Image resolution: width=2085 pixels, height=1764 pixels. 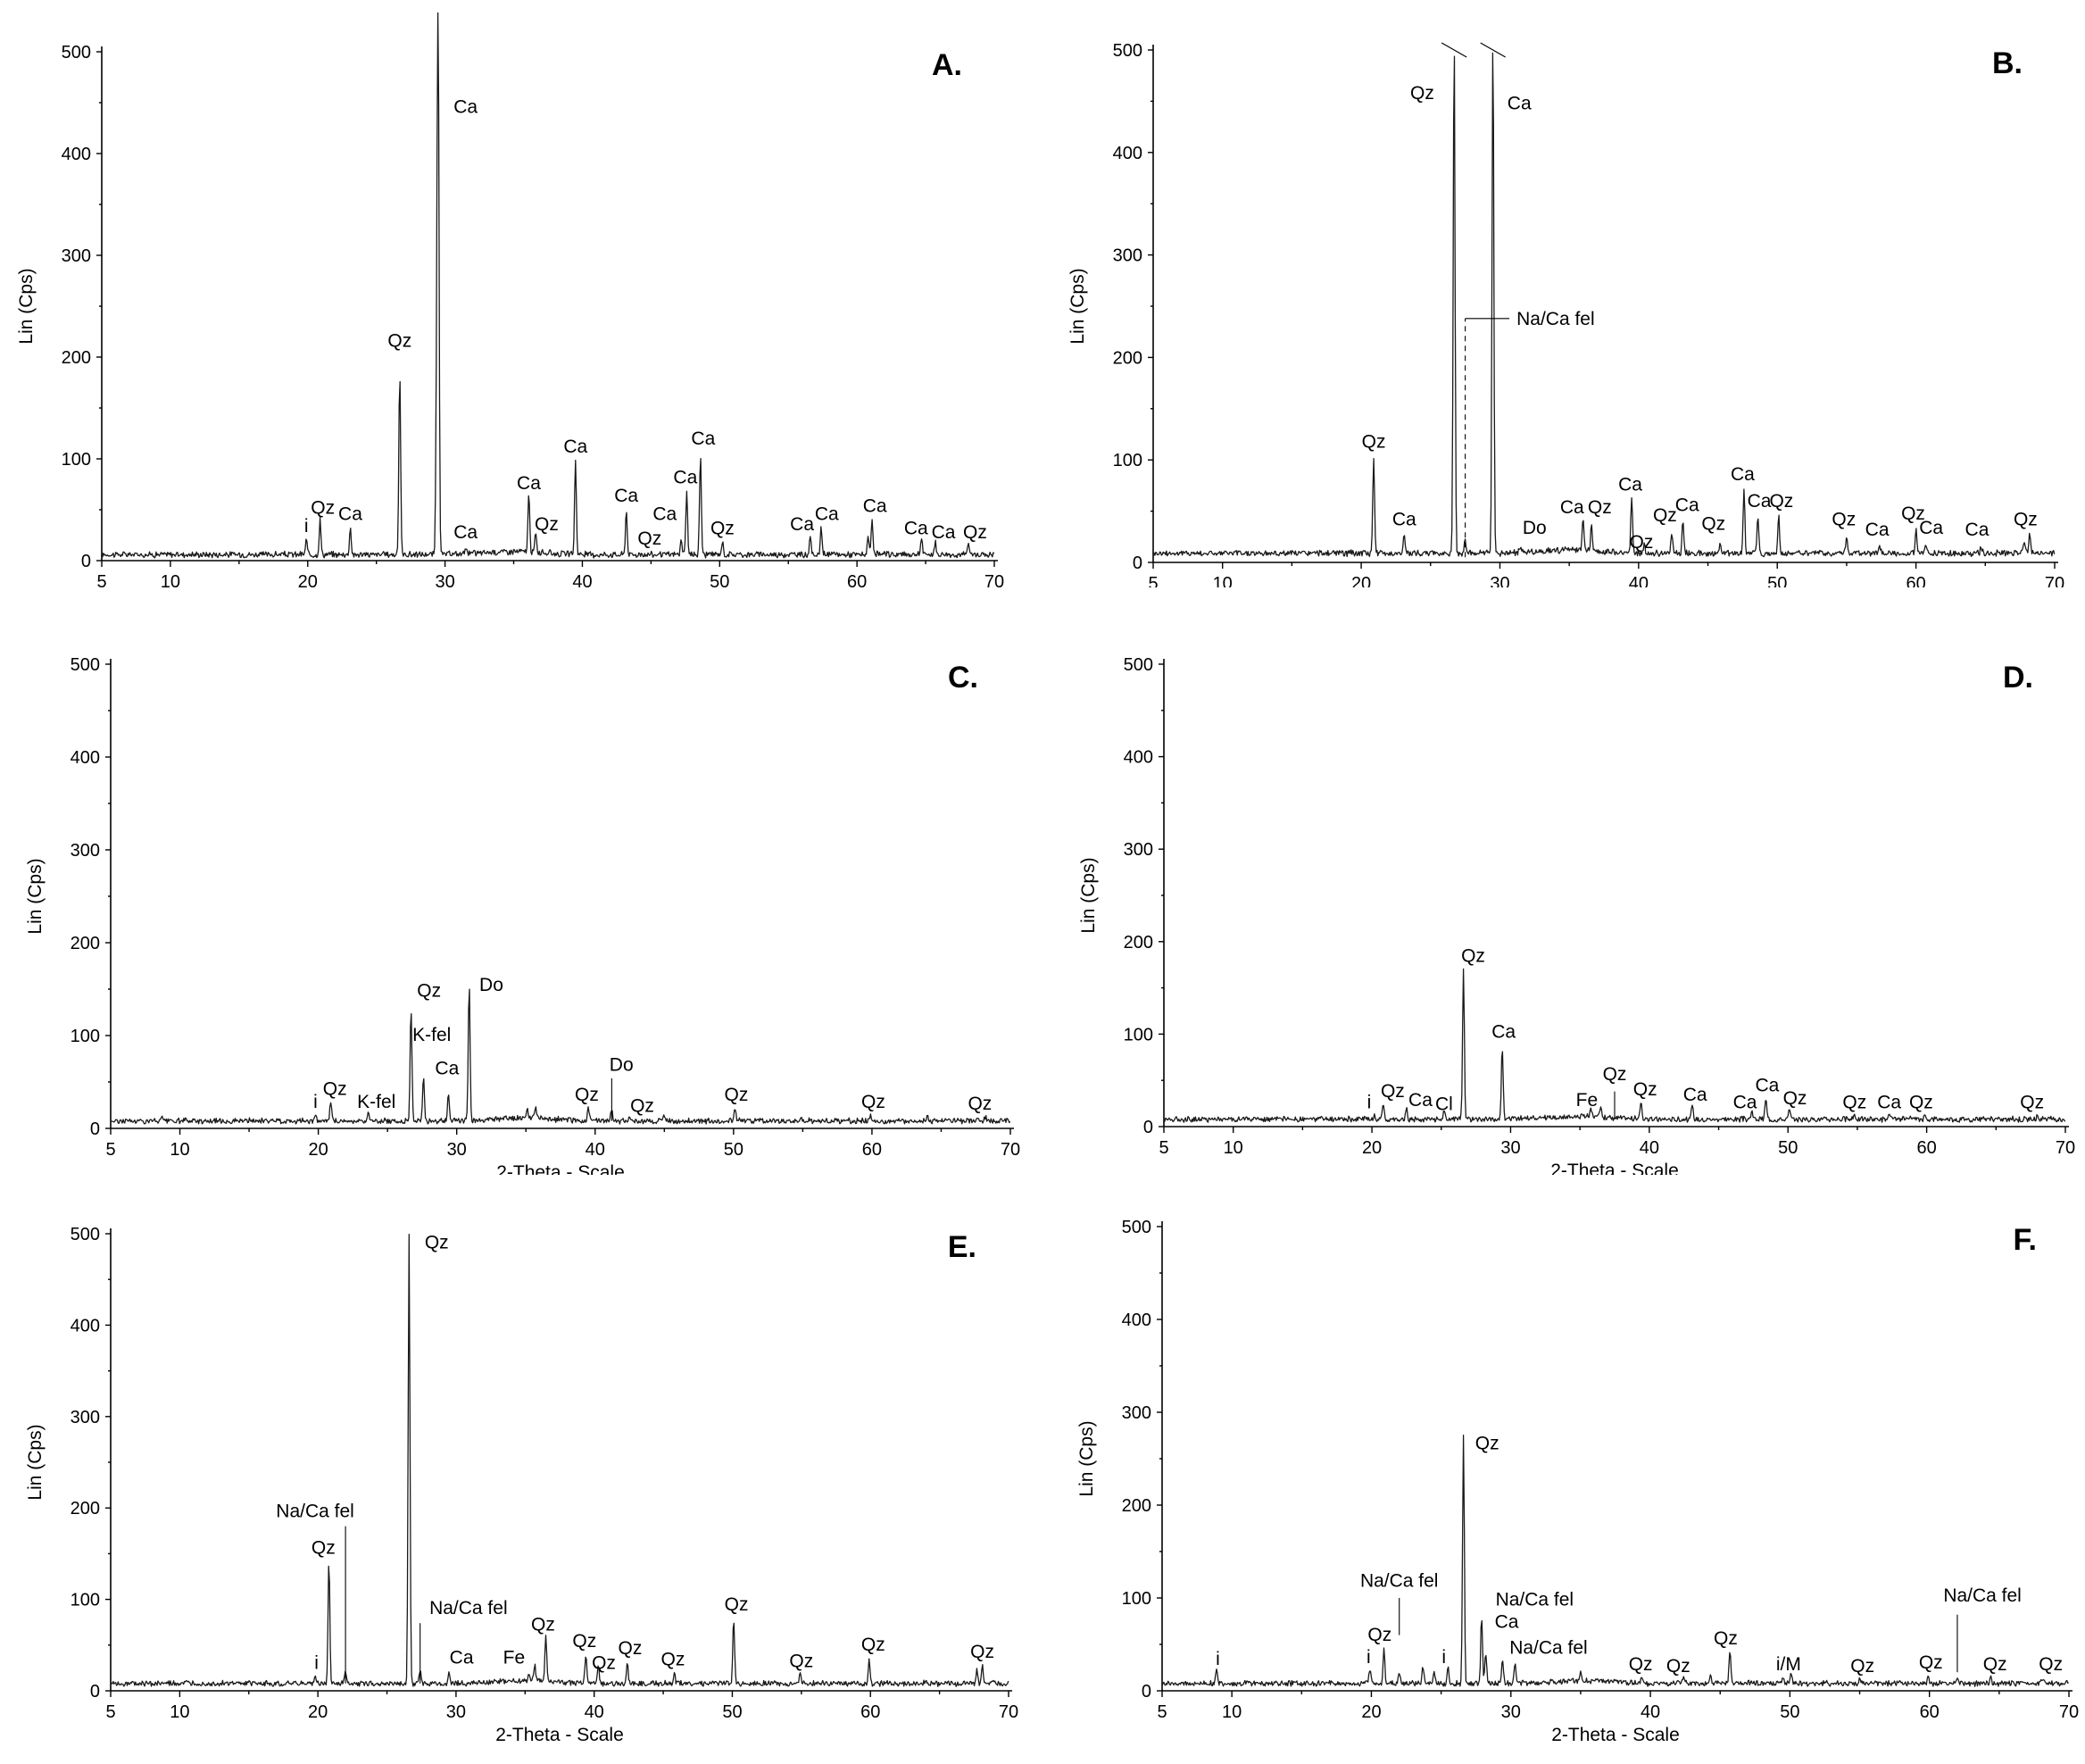 What do you see at coordinates (561, 1056) in the screenshot?
I see `diffraction-trace` at bounding box center [561, 1056].